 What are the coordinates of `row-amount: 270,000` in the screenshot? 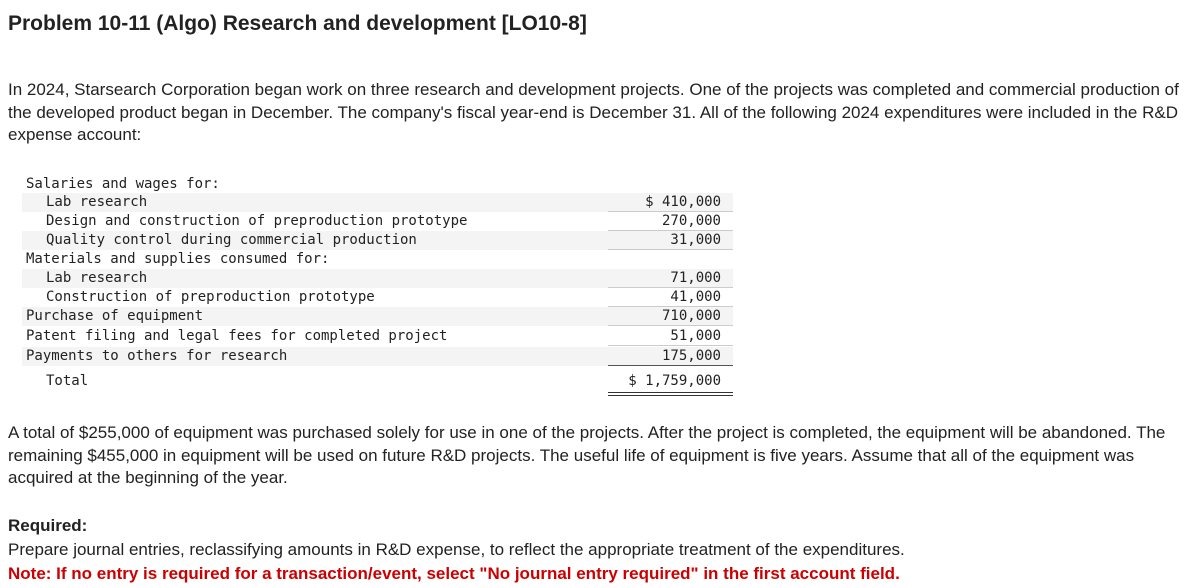 It's located at (691, 221).